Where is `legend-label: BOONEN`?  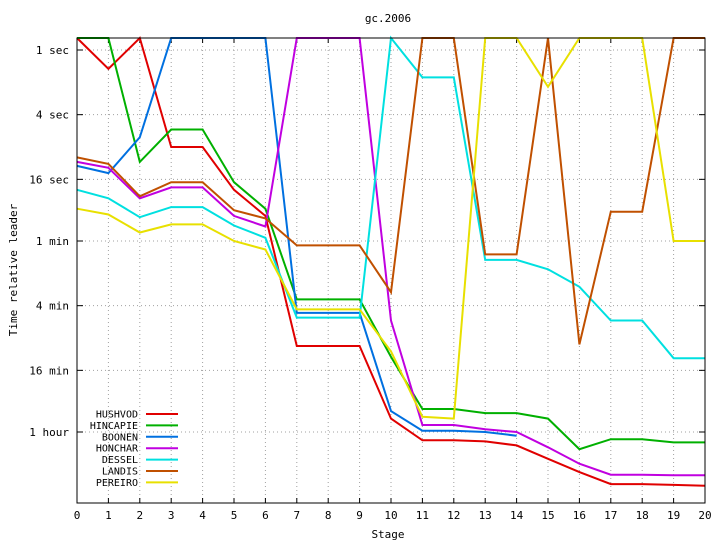 legend-label: BOONEN is located at coordinates (120, 437).